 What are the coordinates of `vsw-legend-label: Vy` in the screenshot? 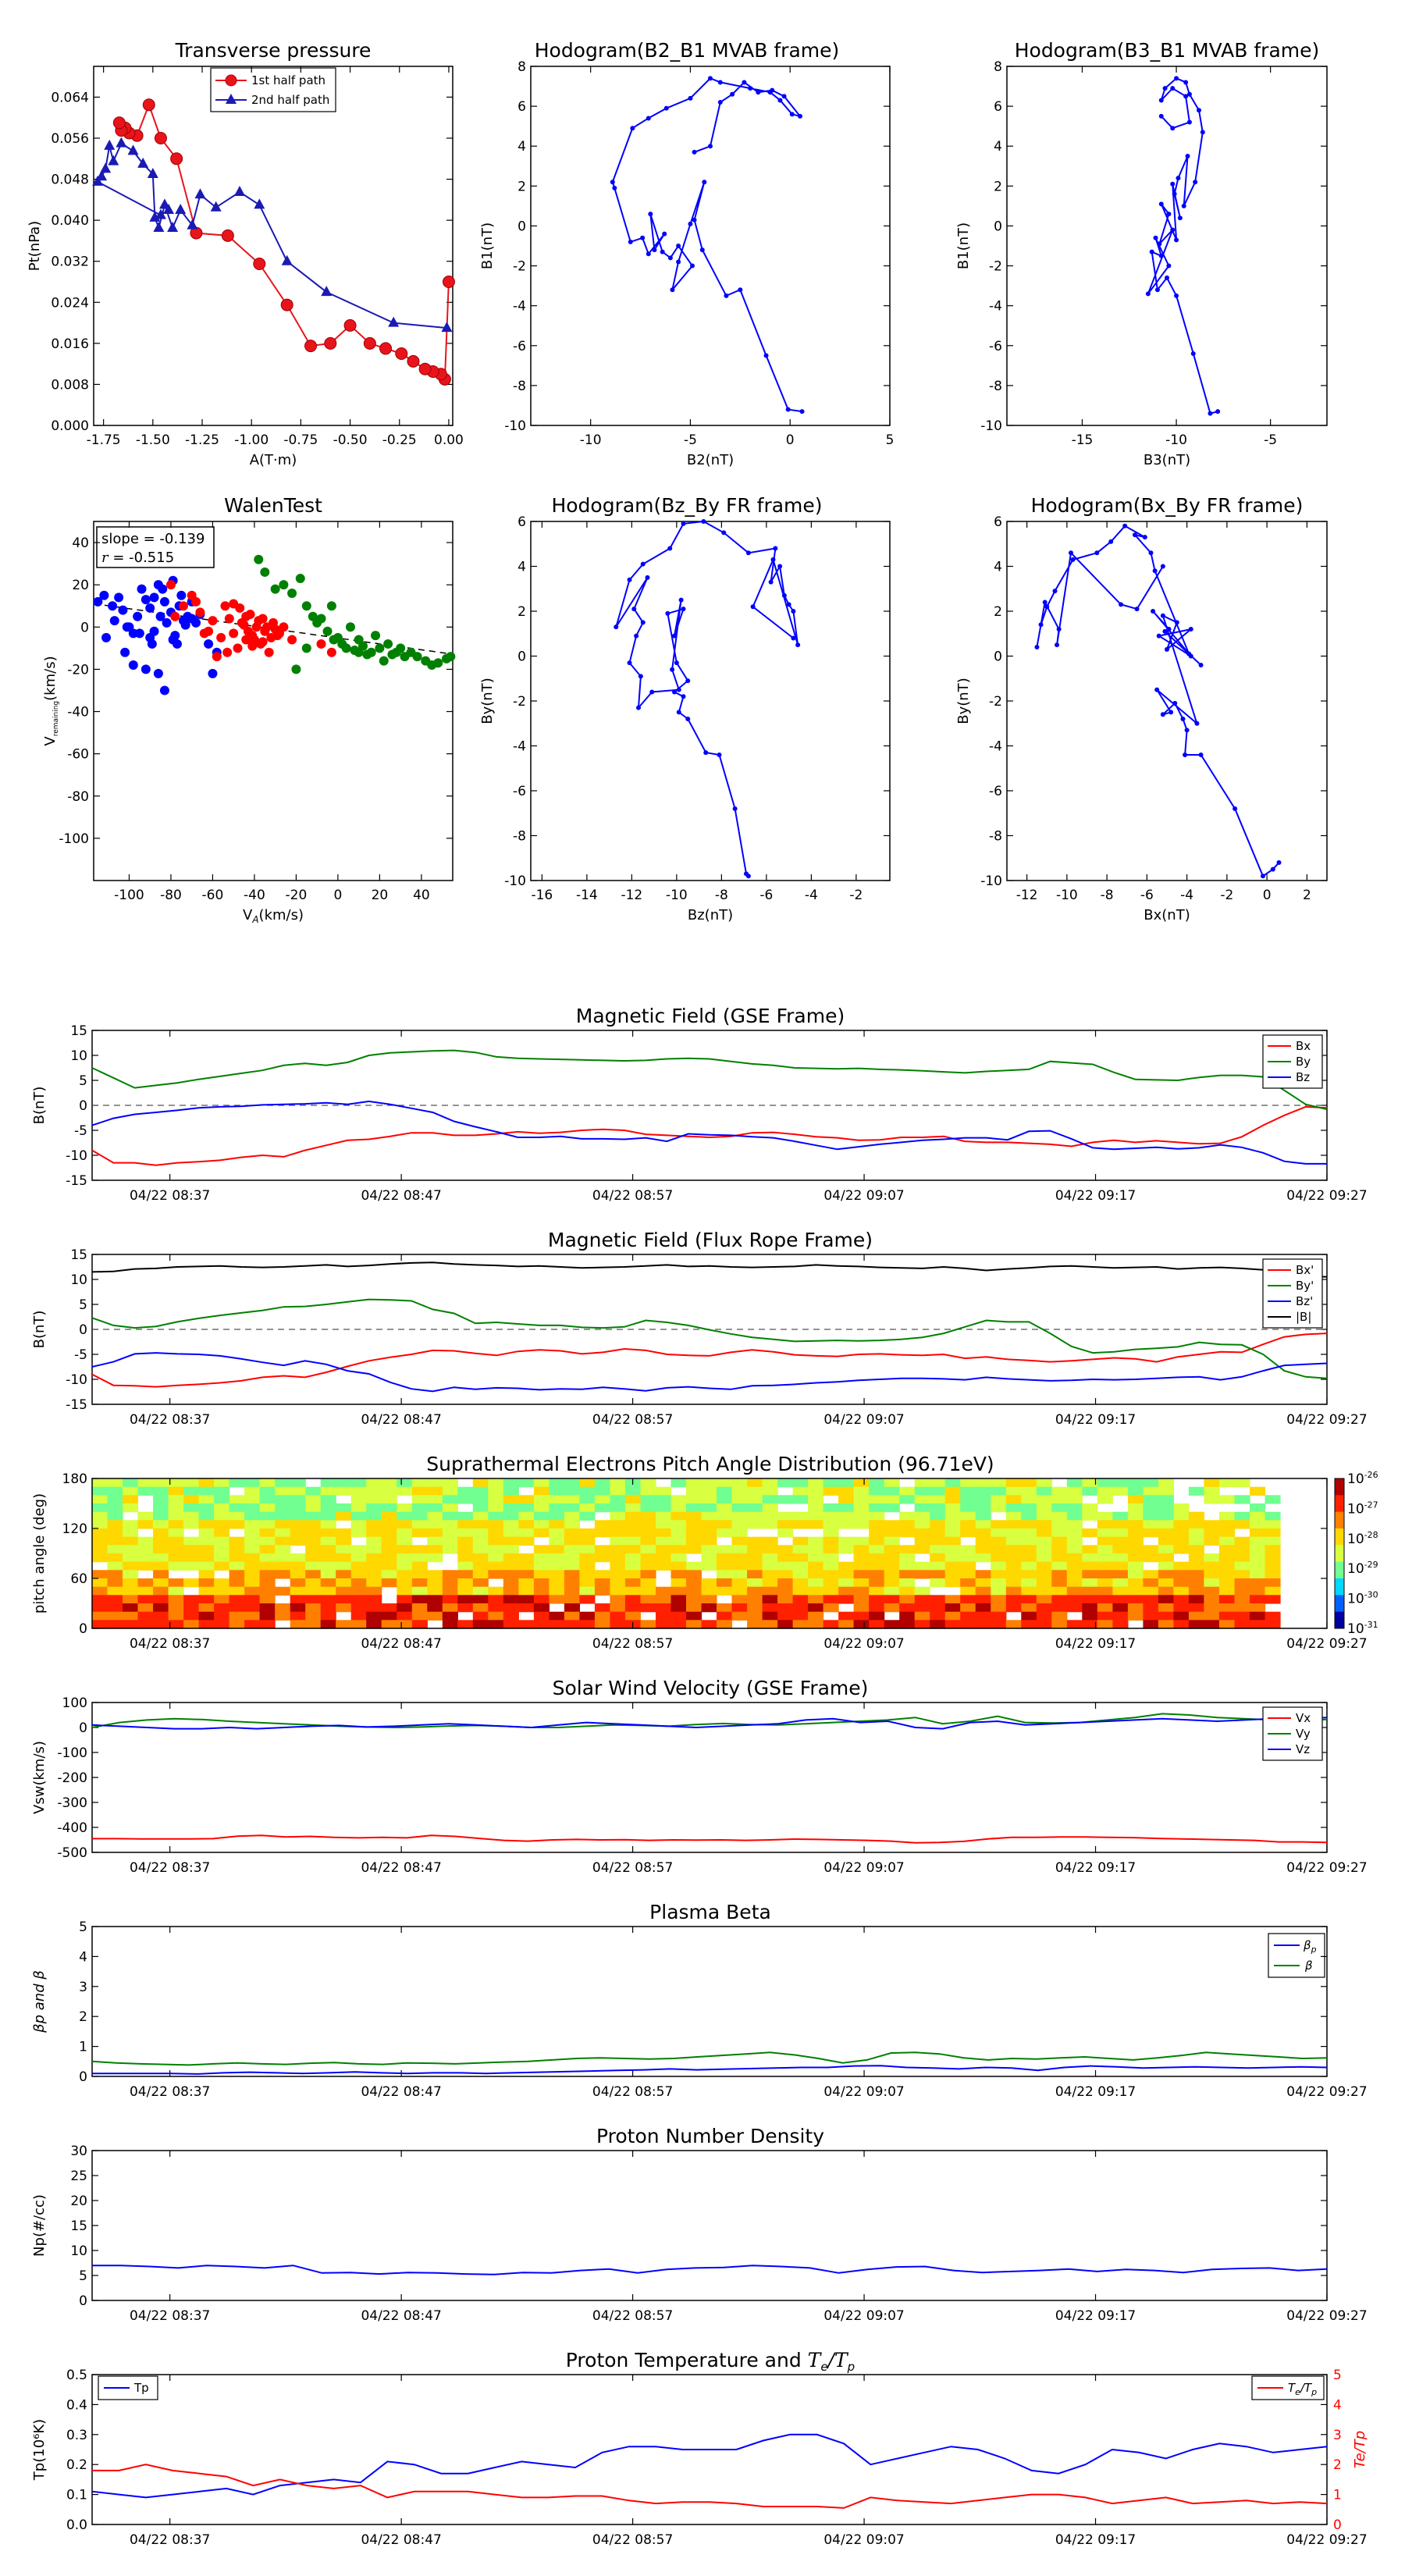 It's located at (1303, 1734).